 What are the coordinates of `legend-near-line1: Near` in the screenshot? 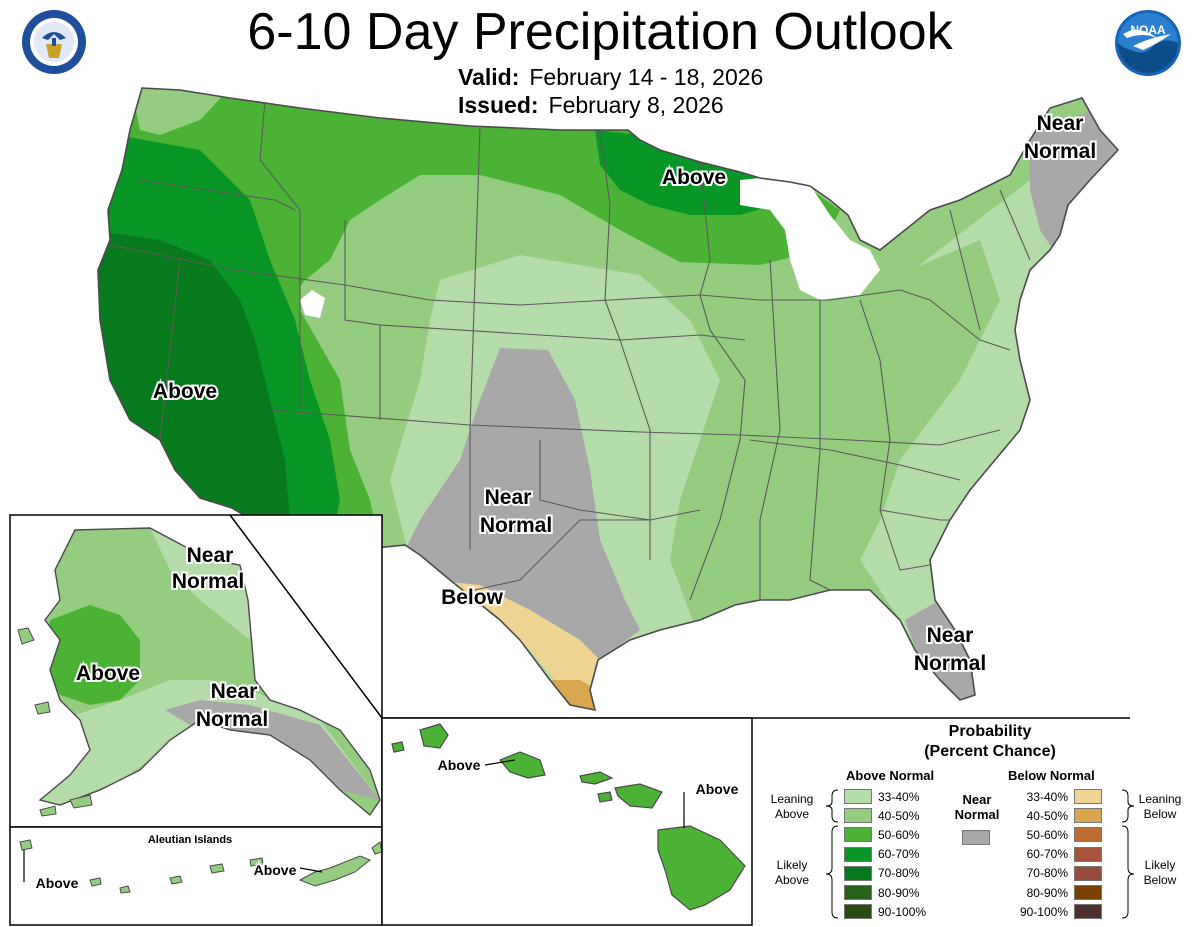 It's located at (977, 799).